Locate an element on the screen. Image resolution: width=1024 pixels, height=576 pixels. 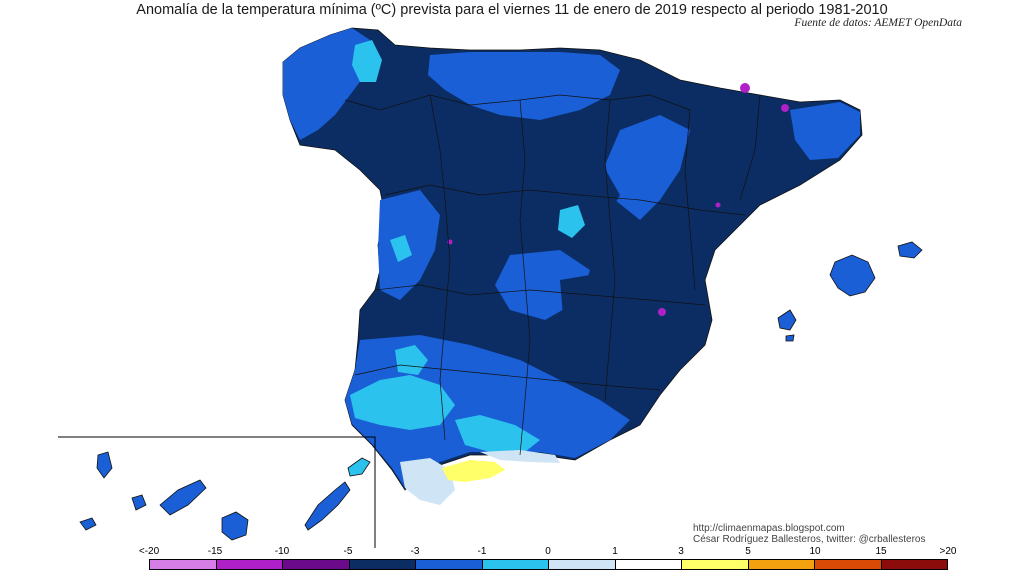
region-near-zero-malaga is located at coordinates (520, 456).